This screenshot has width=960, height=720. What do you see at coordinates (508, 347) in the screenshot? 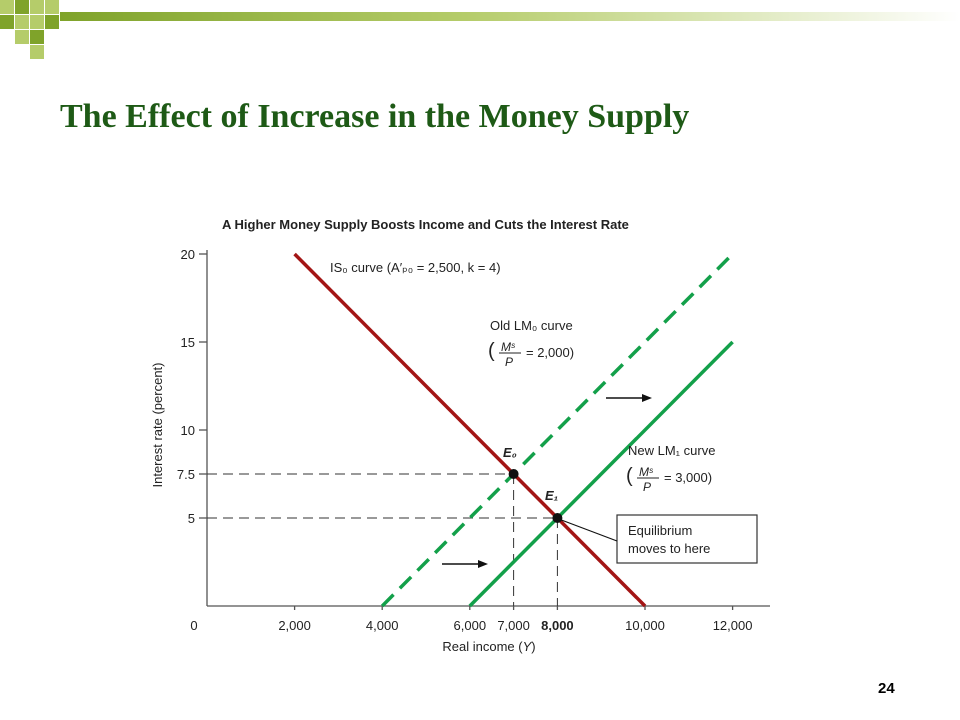
I see `old-lm-ms: Mˢ` at bounding box center [508, 347].